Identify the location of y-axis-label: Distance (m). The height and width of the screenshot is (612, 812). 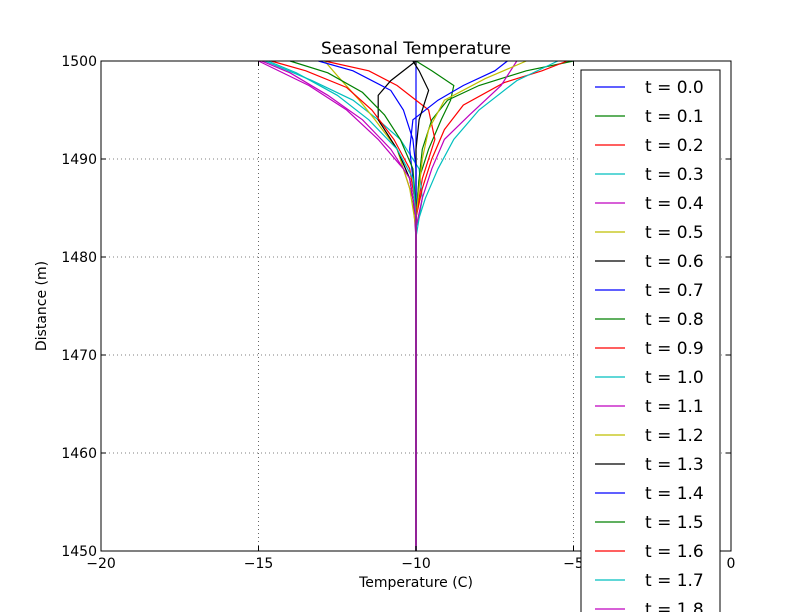
(42, 306).